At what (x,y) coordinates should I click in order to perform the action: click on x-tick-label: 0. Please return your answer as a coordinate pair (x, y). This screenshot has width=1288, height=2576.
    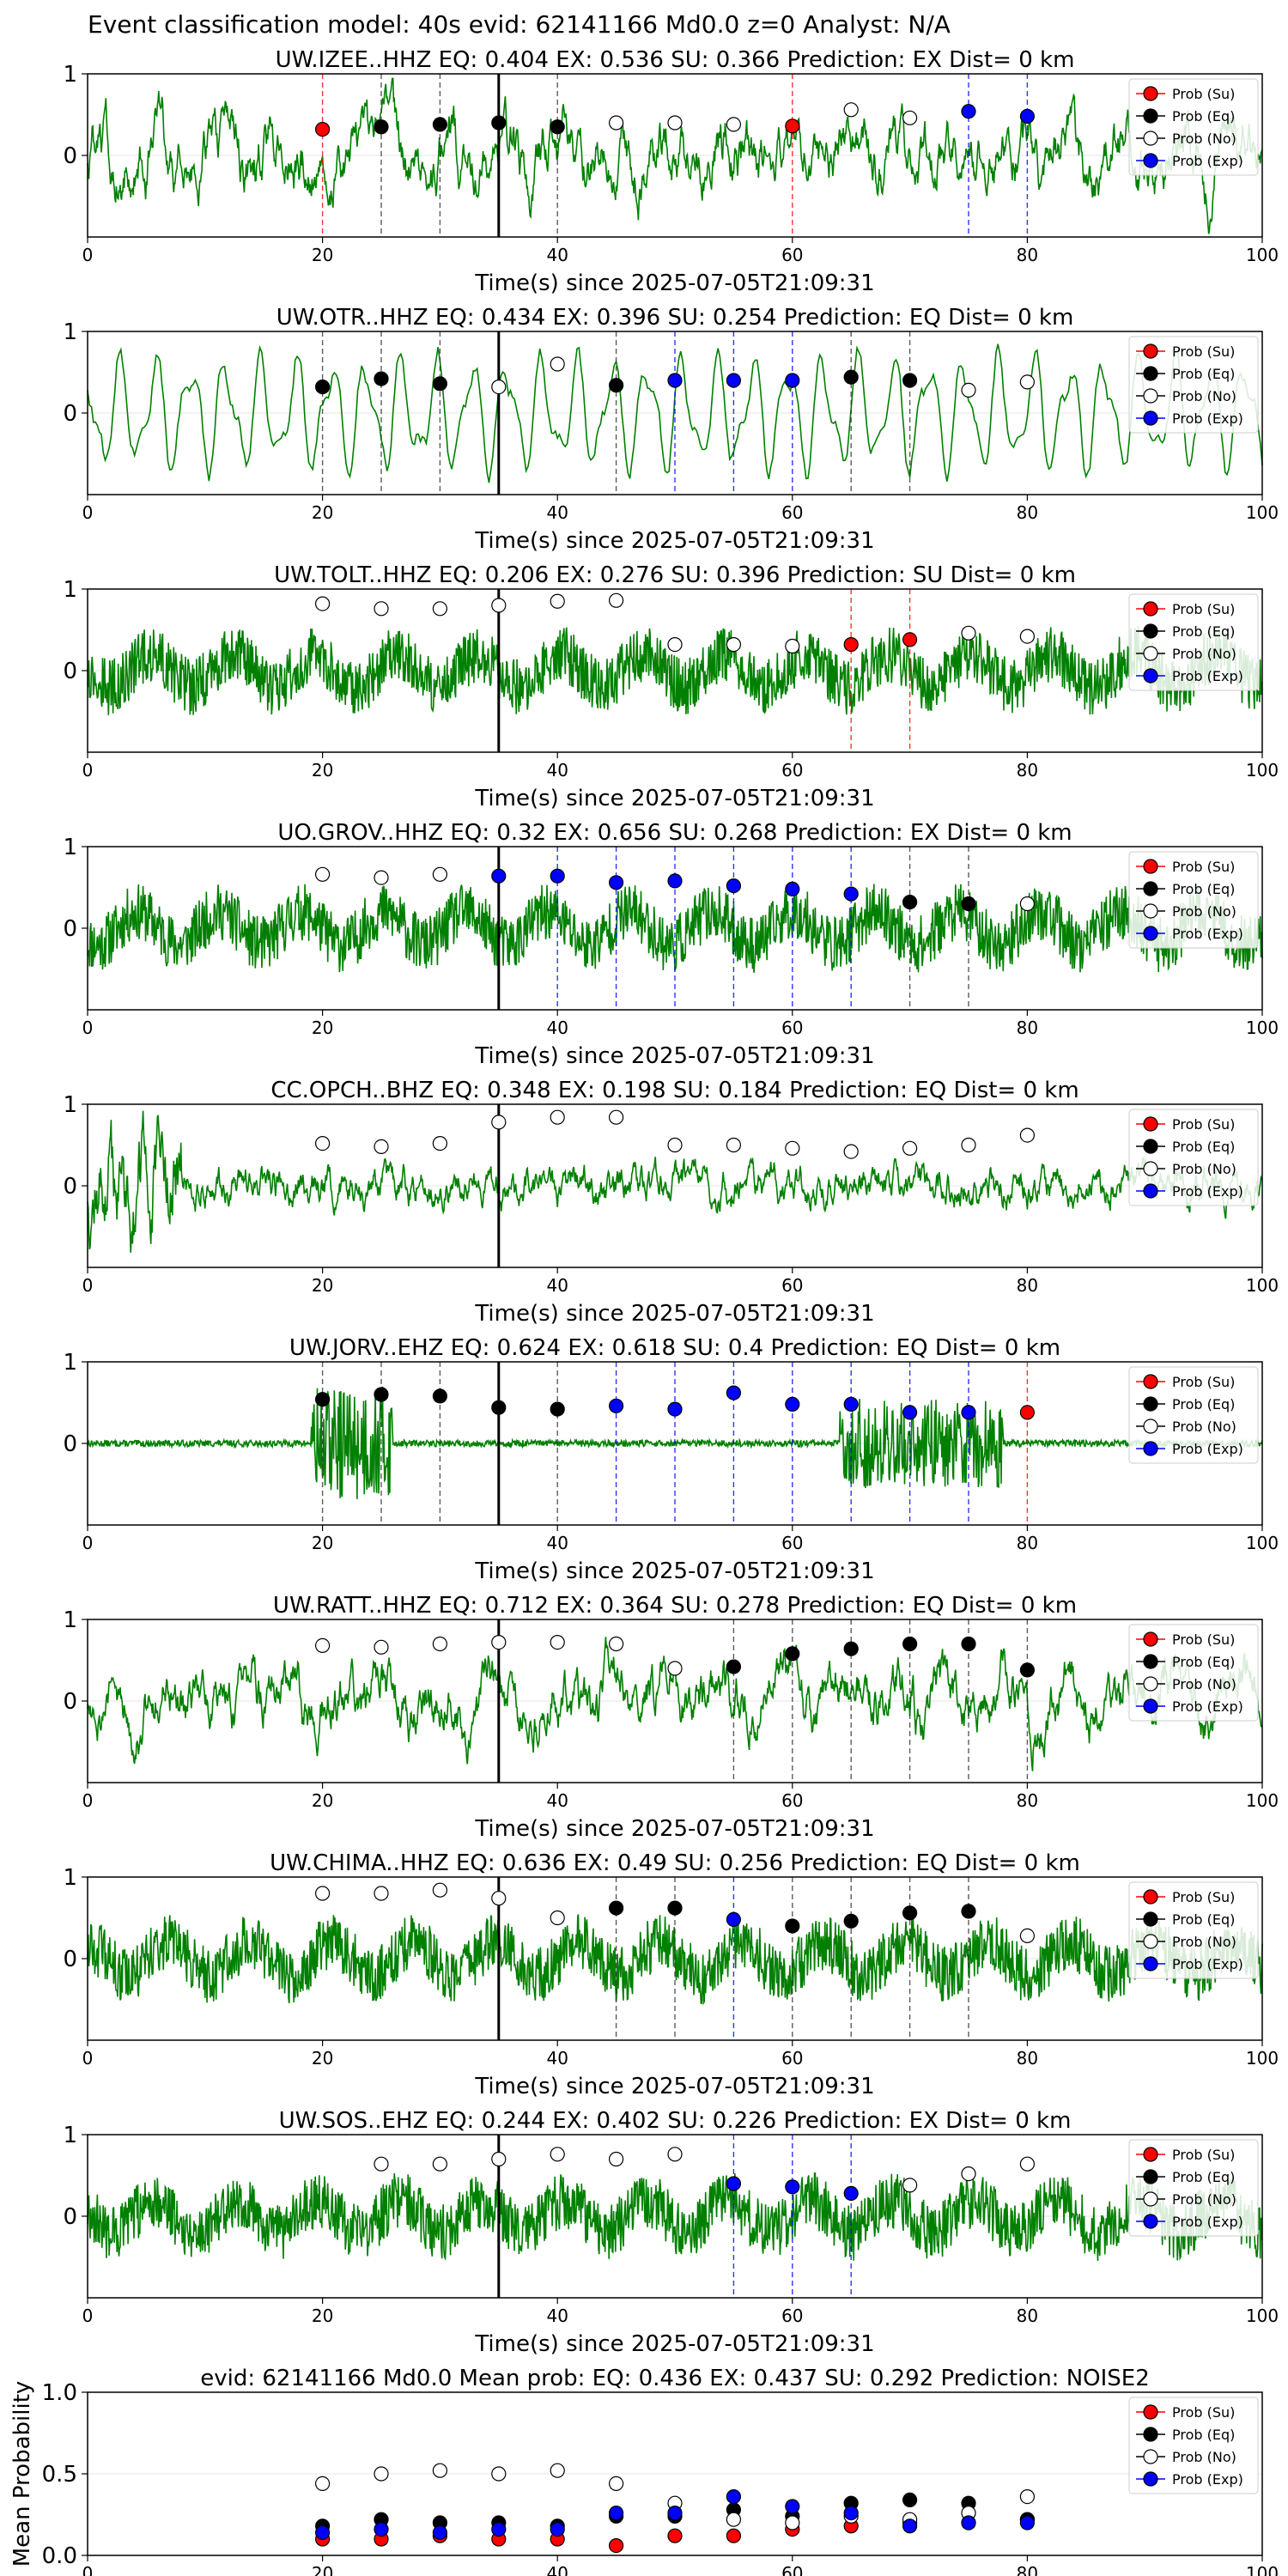
    Looking at the image, I should click on (88, 1028).